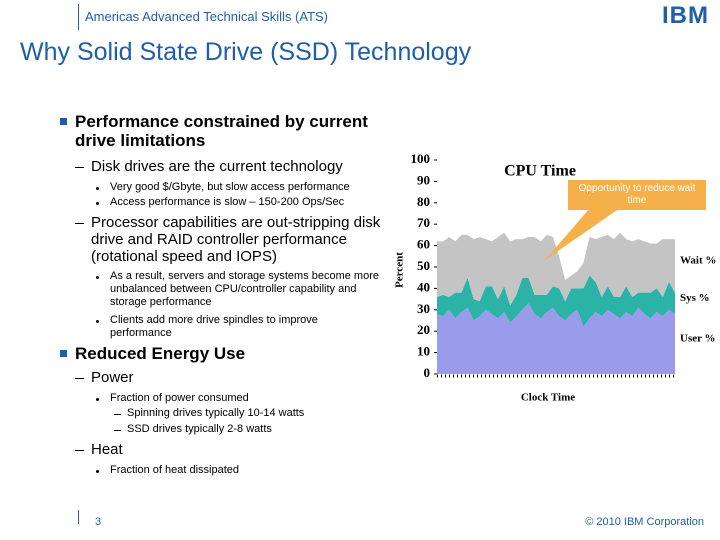  What do you see at coordinates (423, 265) in the screenshot?
I see `y-tick-label: 50` at bounding box center [423, 265].